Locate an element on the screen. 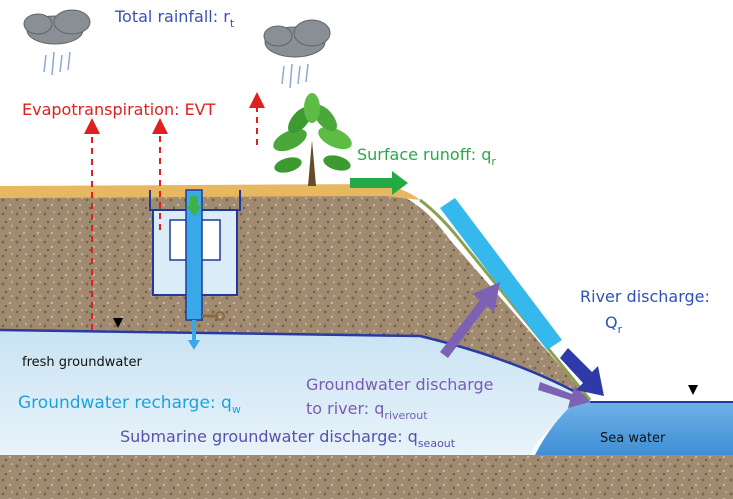 Image resolution: width=733 pixels, height=499 pixels. sea-label: Sea water is located at coordinates (633, 438).